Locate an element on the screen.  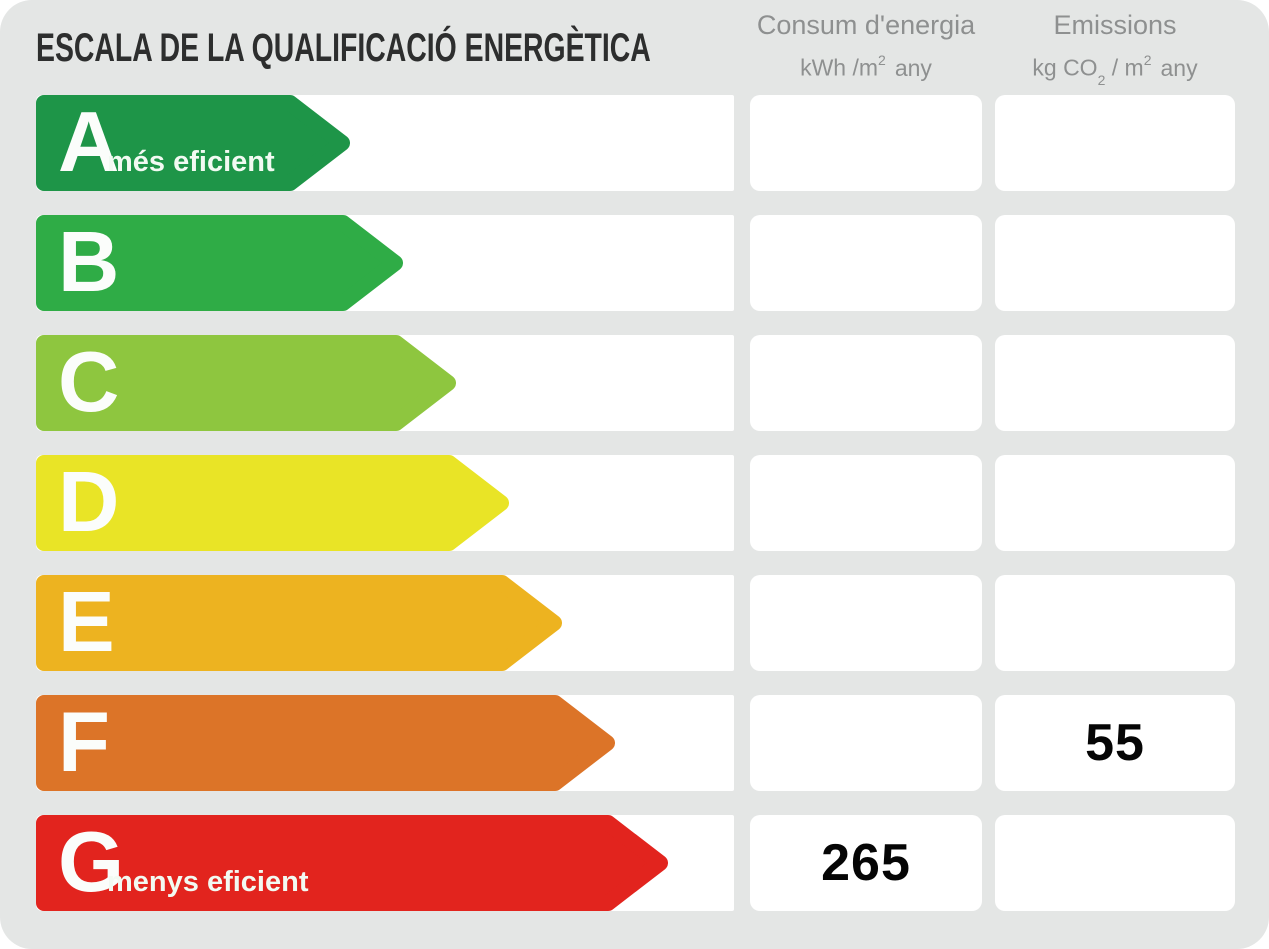
rating-arrow-G is located at coordinates (352, 863).